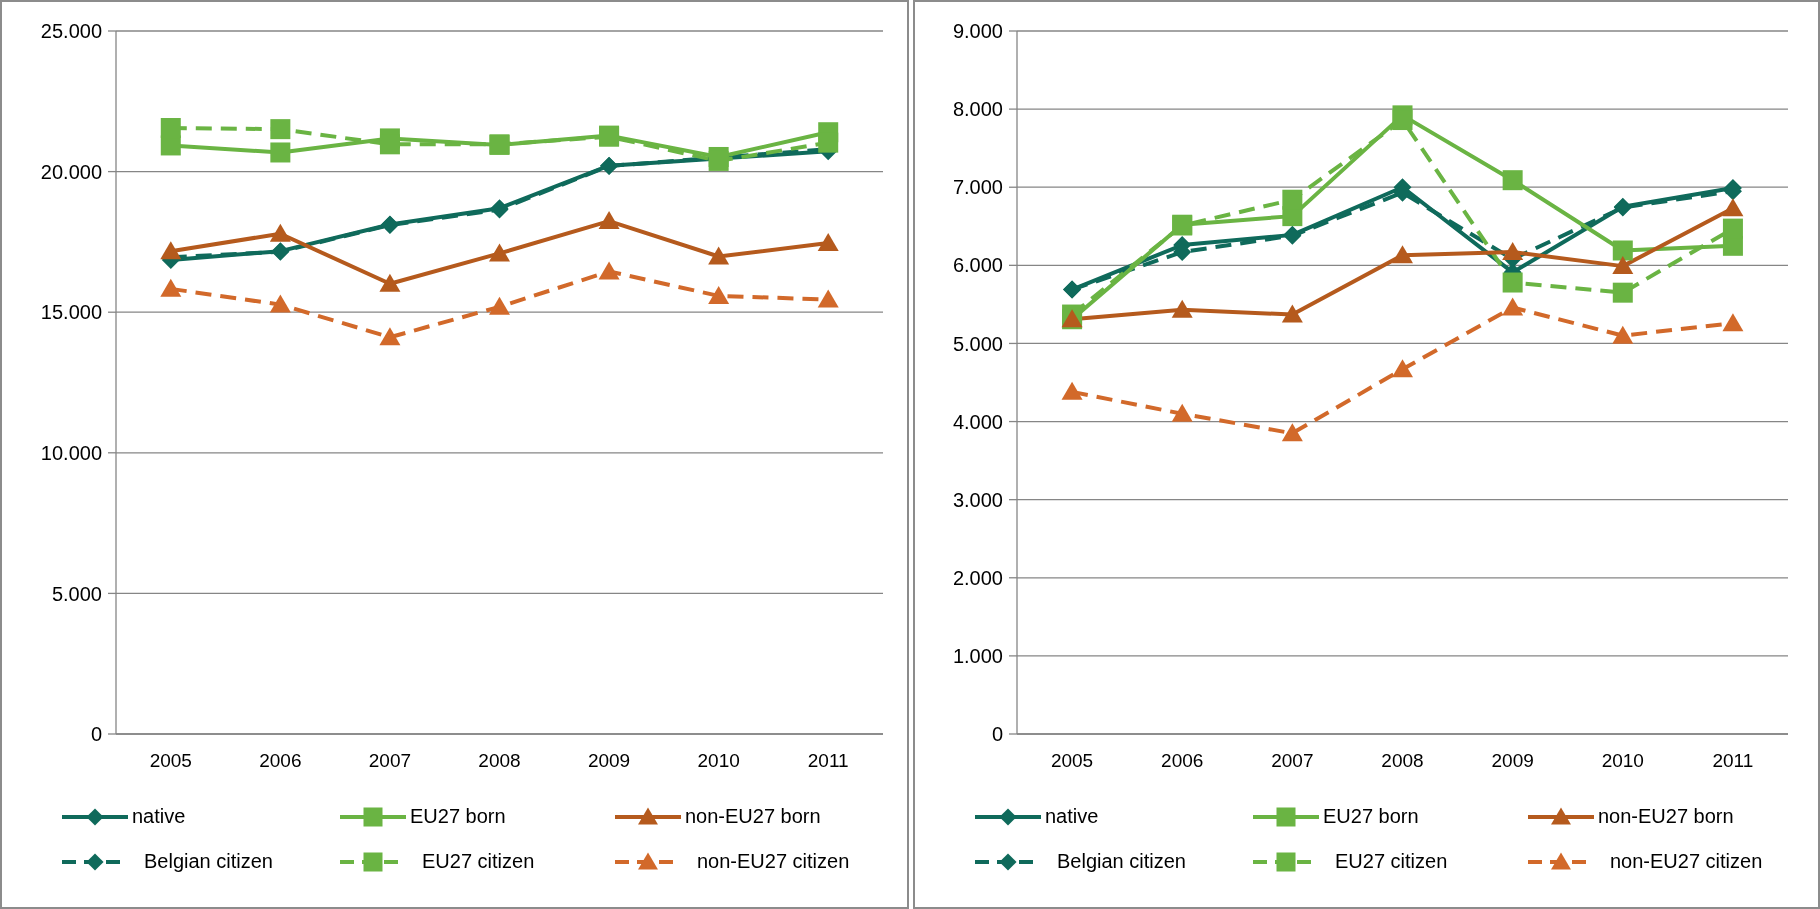 The image size is (1820, 909). I want to click on y-tick-label: 8.000, so click(977, 109).